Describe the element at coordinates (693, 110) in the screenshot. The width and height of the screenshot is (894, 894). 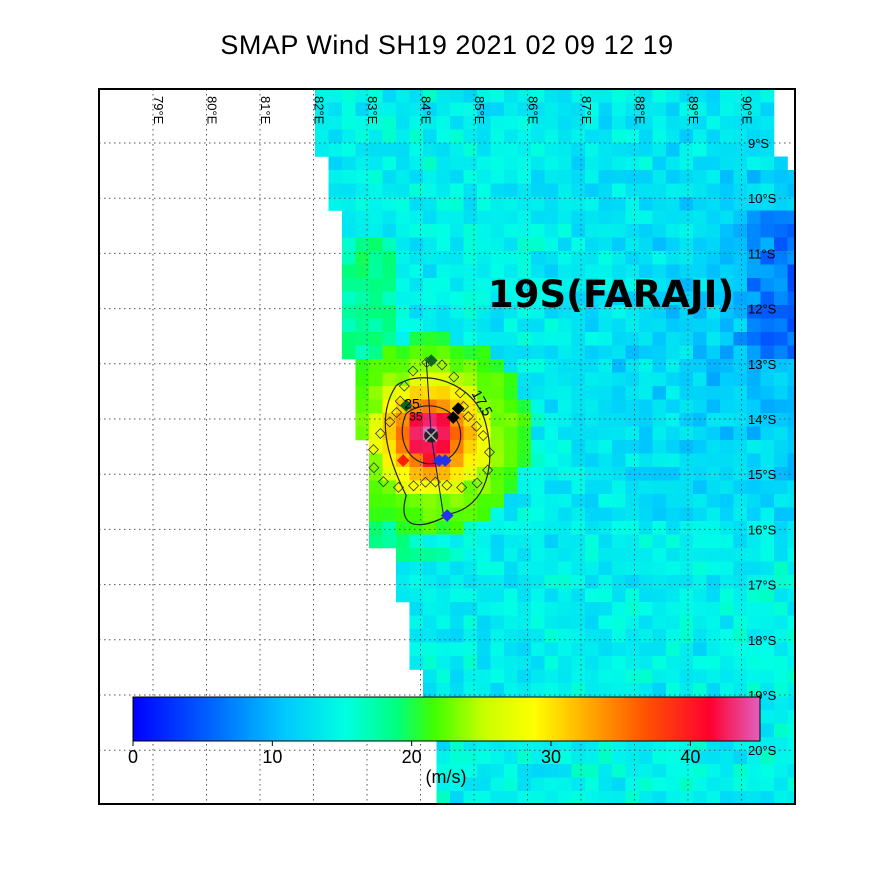
I see `lon-label: 89°E` at that location.